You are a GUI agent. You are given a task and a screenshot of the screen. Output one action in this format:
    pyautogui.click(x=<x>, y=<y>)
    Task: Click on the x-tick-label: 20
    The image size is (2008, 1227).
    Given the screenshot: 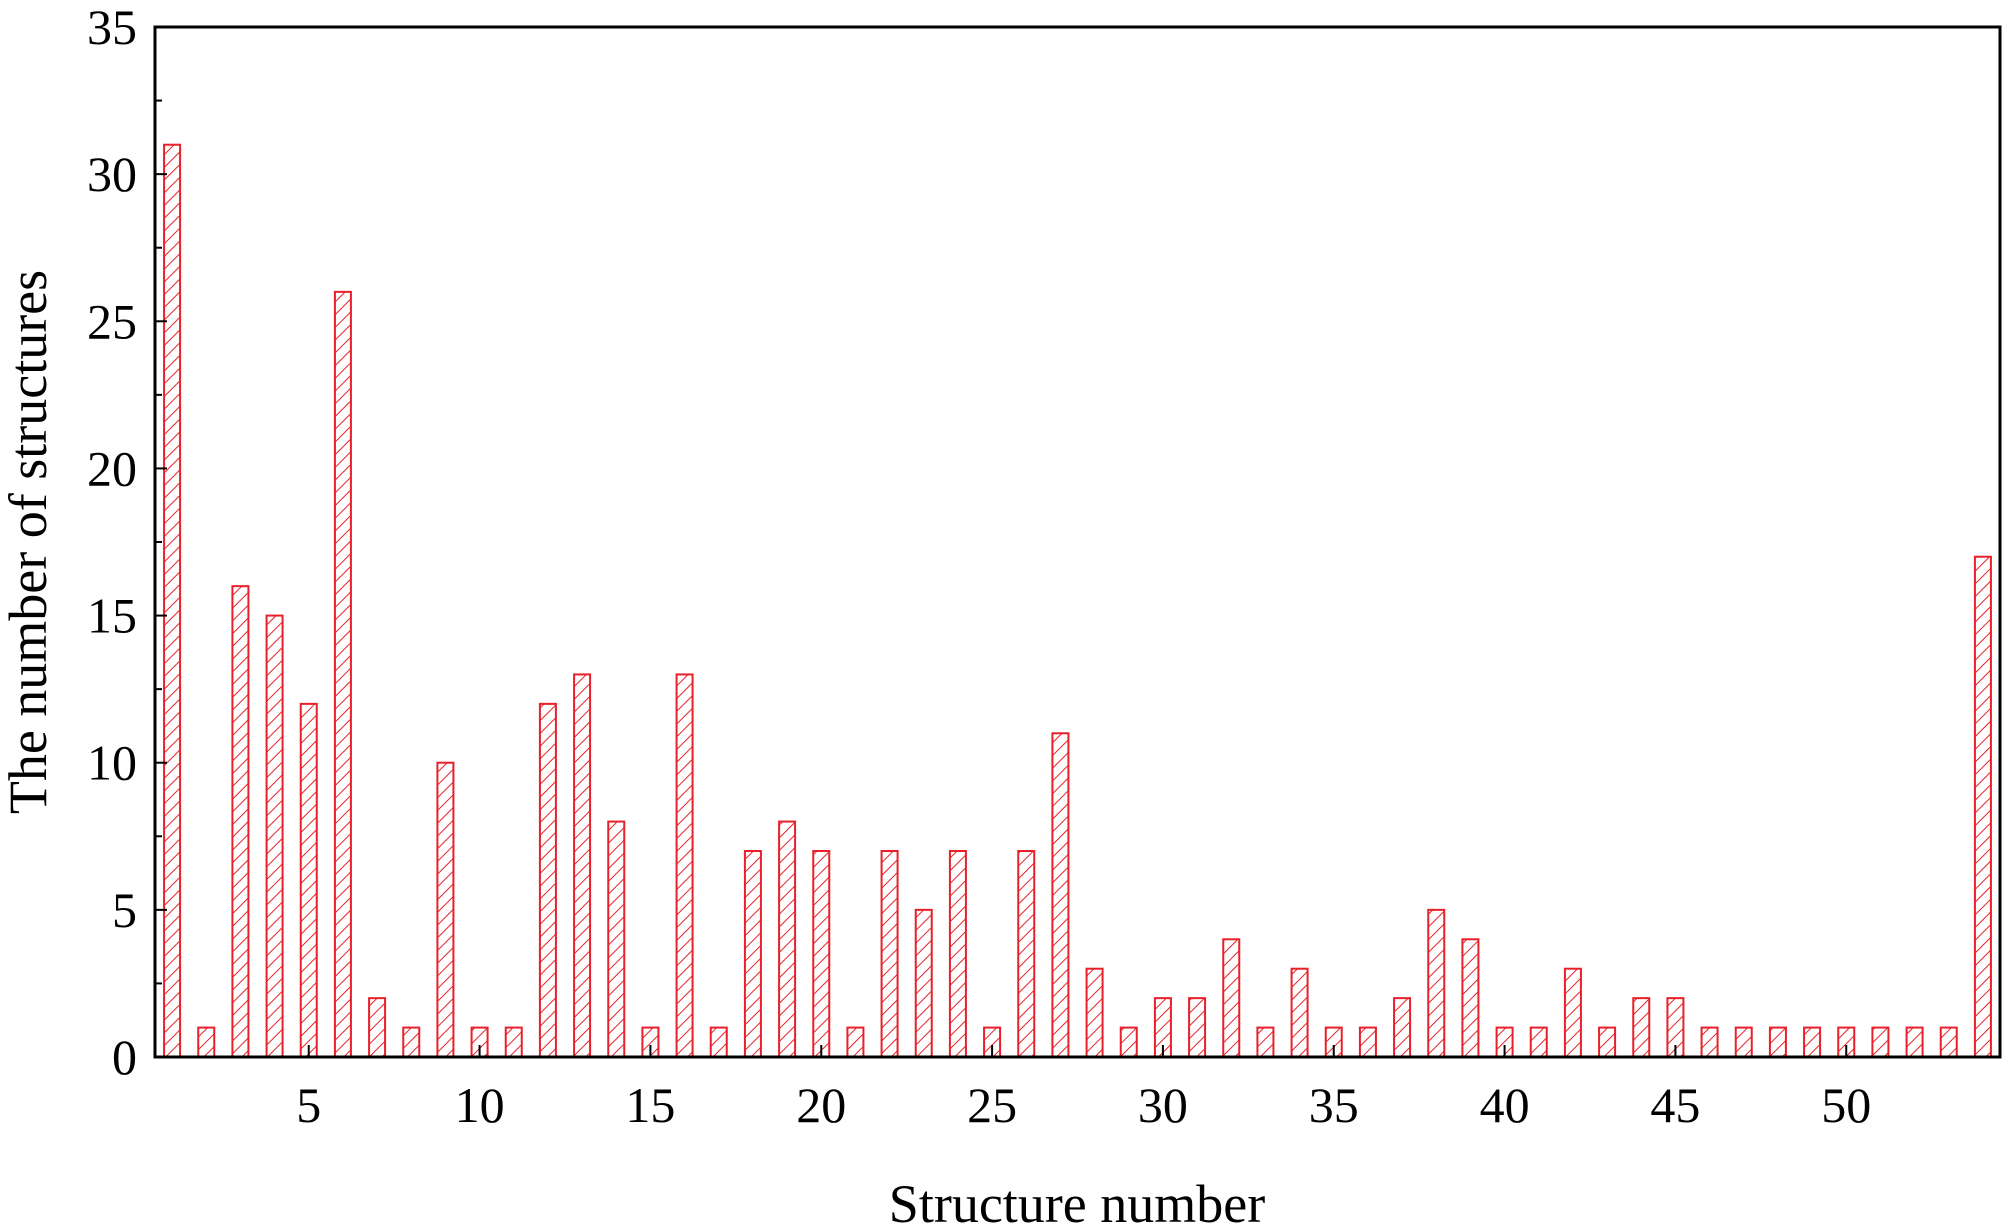 What is the action you would take?
    pyautogui.click(x=821, y=1105)
    